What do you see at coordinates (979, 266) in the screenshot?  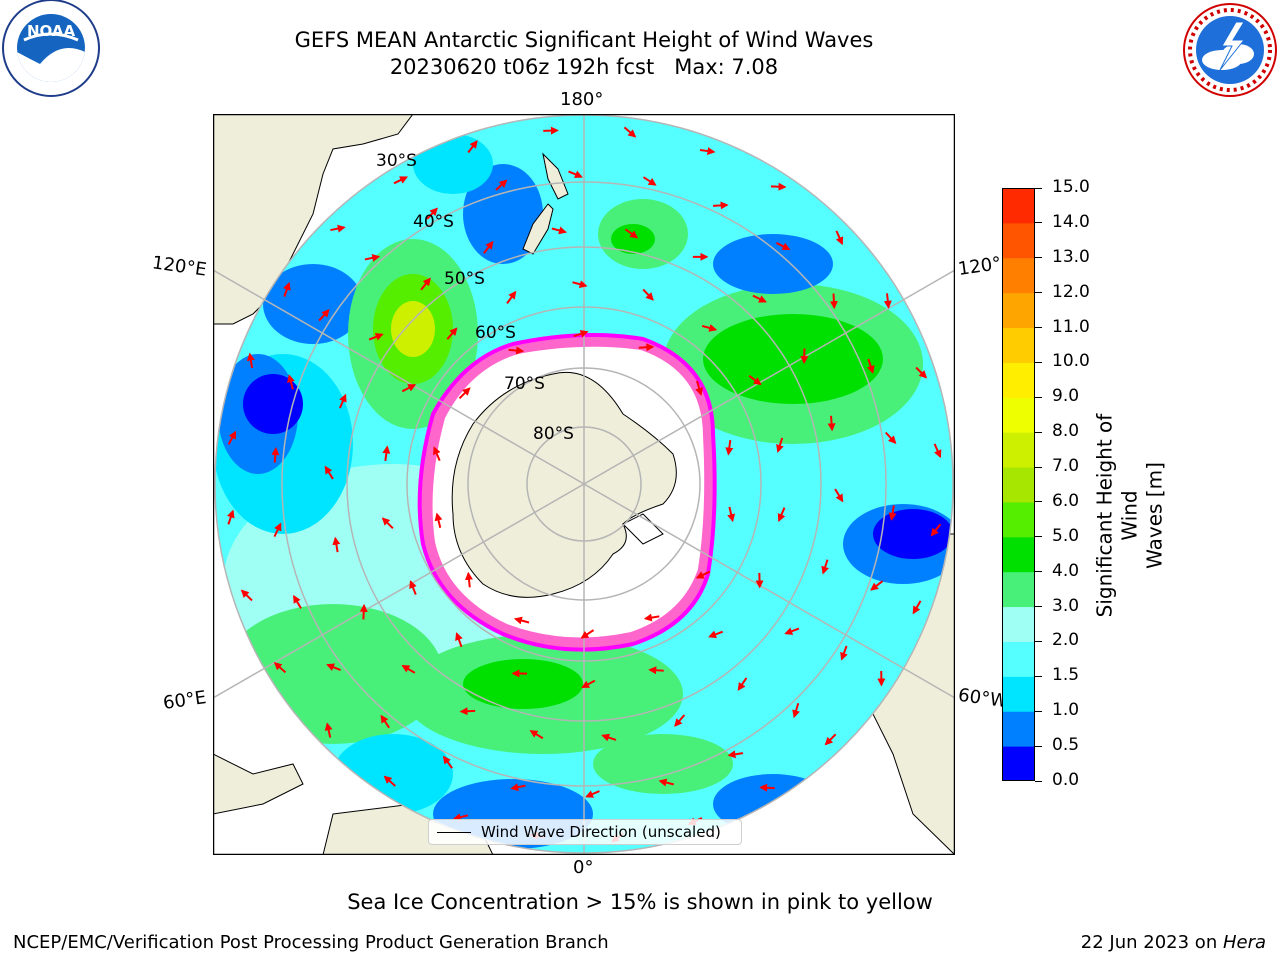 I see `lon-label-120w: 120°` at bounding box center [979, 266].